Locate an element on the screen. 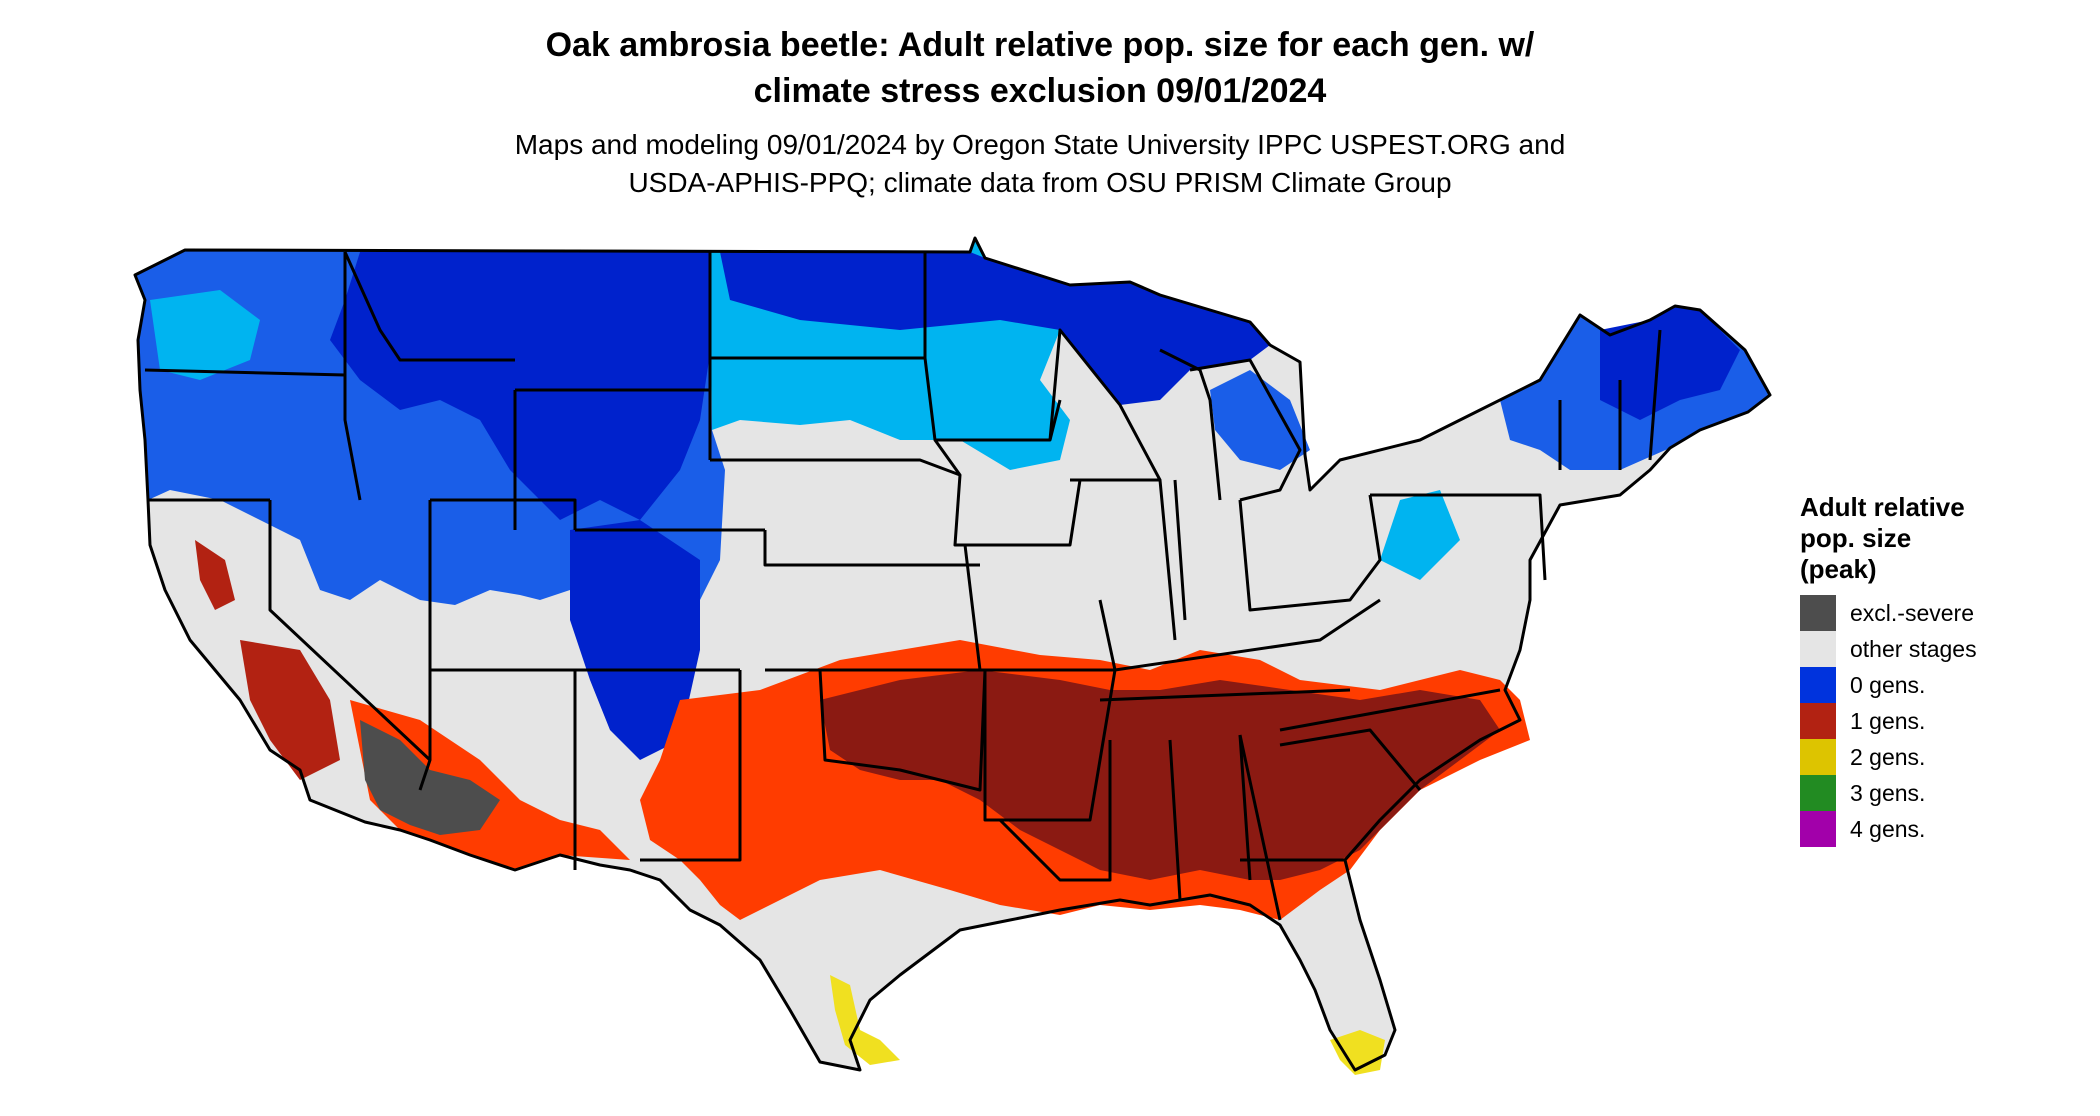 The height and width of the screenshot is (1116, 2100). region-1gens-california is located at coordinates (215, 575).